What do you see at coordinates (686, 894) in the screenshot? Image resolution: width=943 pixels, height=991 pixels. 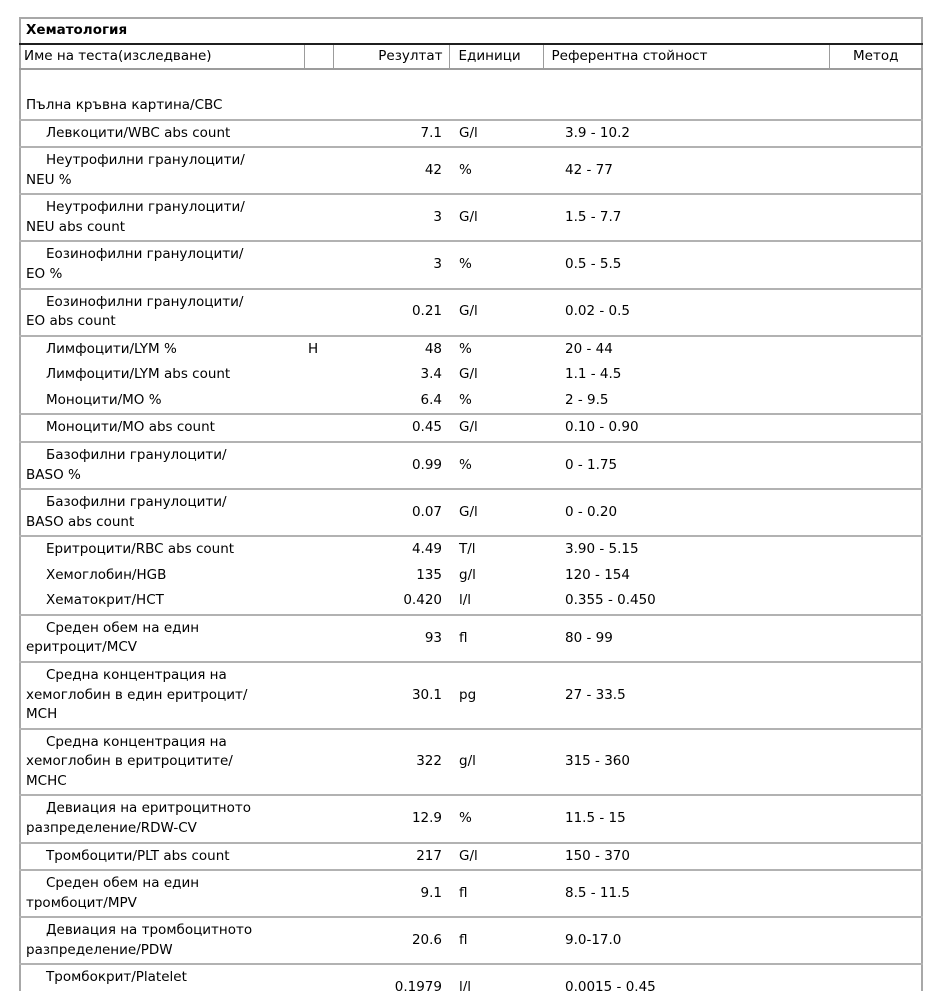 I see `reference-cell: 8.5 - 11.5` at bounding box center [686, 894].